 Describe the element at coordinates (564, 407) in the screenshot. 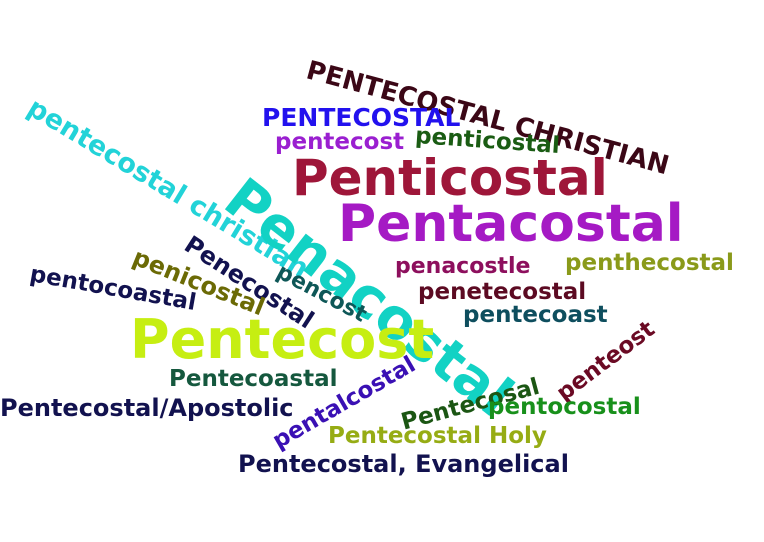

I see `word-pentocostal: pentocostal` at that location.